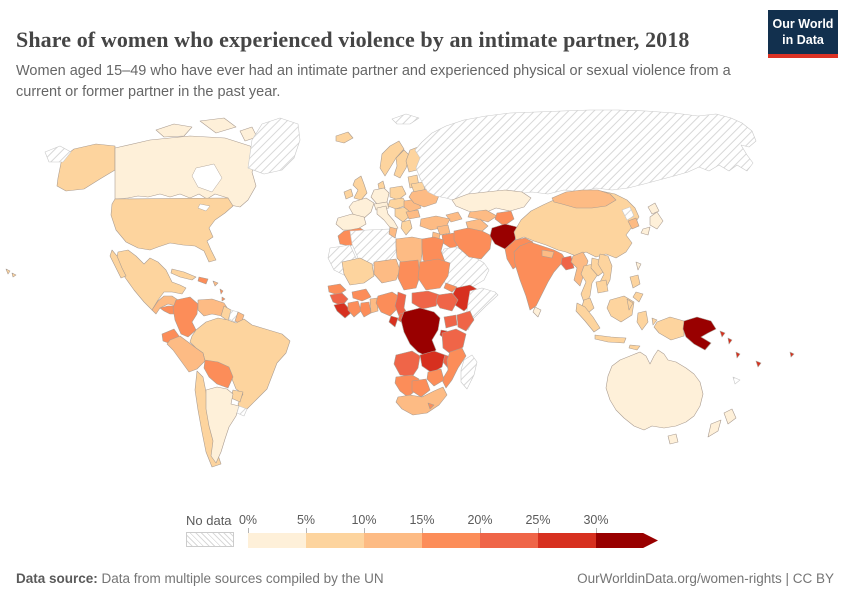 The width and height of the screenshot is (850, 600). Describe the element at coordinates (638, 266) in the screenshot. I see `country-taiwan` at that location.